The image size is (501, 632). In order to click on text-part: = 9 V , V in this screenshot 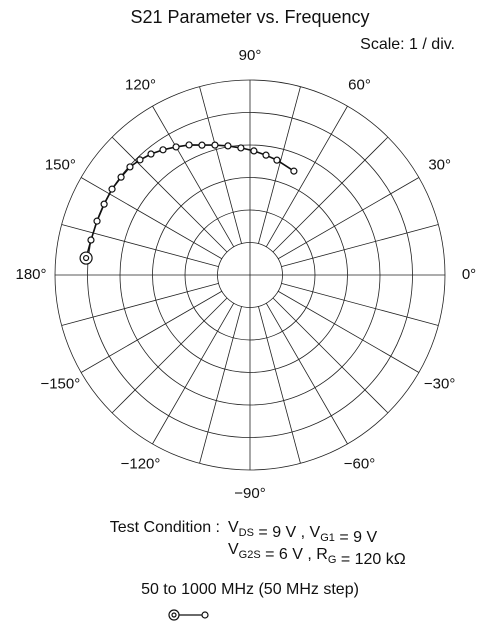, I will do `click(287, 532)`.